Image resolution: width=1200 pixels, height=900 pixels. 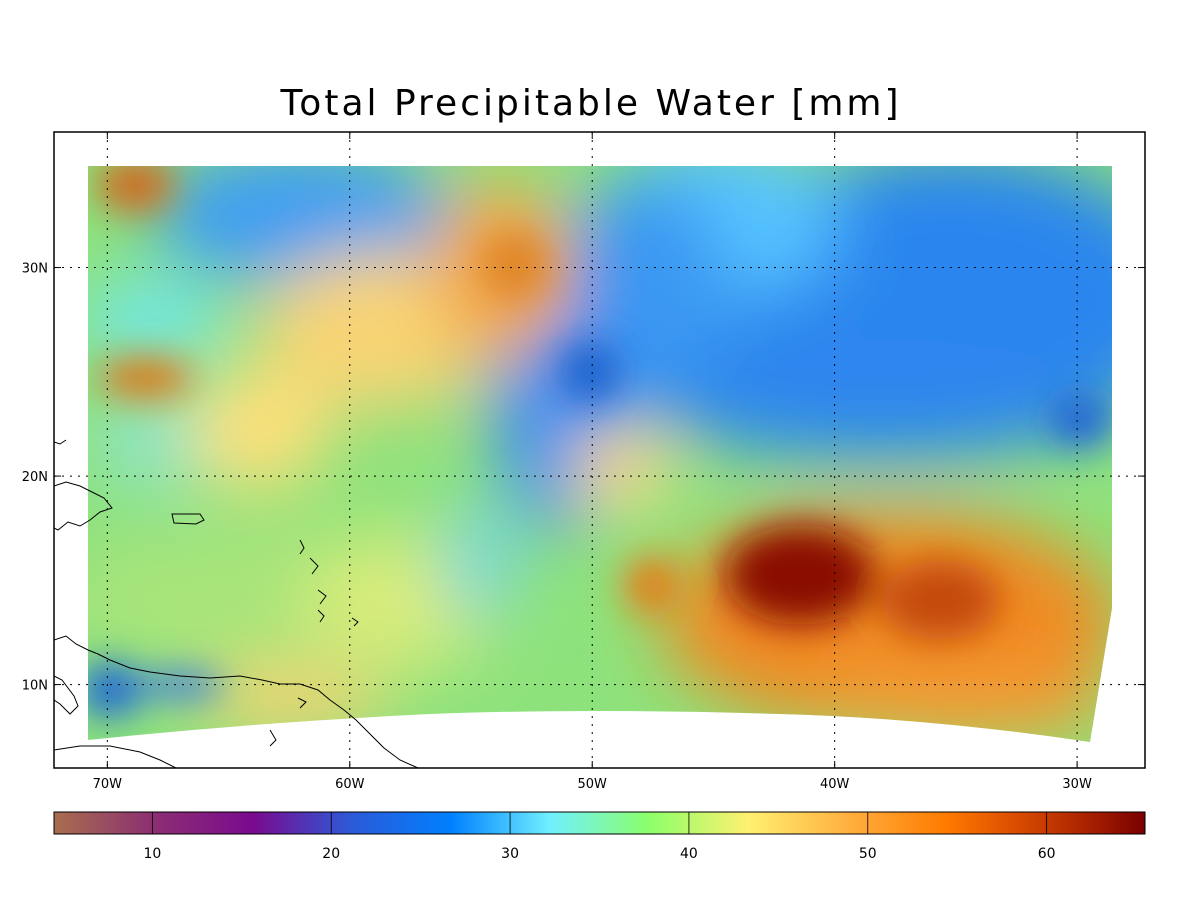 What do you see at coordinates (35, 477) in the screenshot?
I see `lat-tick-label: 20N` at bounding box center [35, 477].